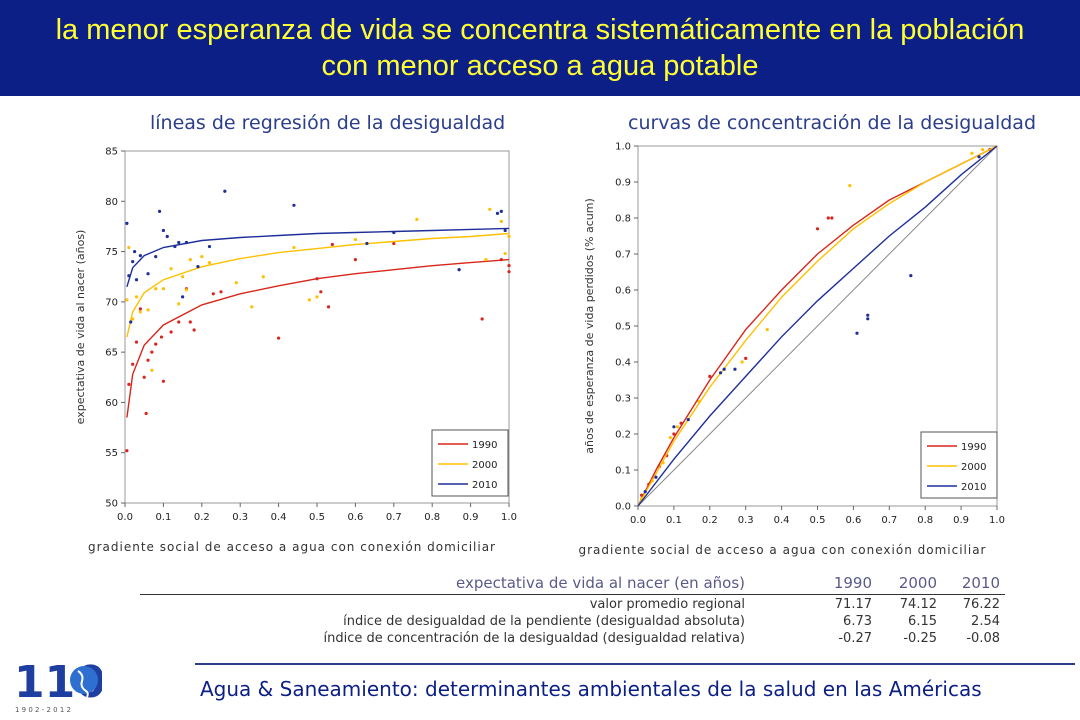 The image size is (1080, 720). I want to click on globe-icon, so click(84, 680).